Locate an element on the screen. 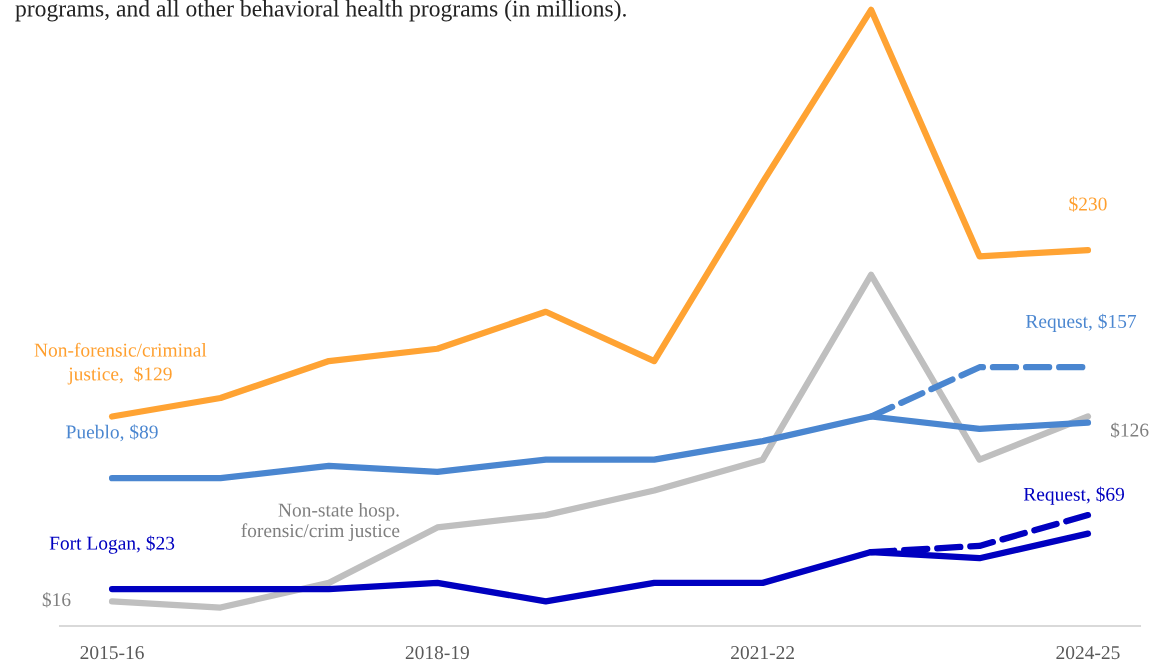 Image resolution: width=1153 pixels, height=664 pixels. annotation: Non-state hosp. forensic/crim justice is located at coordinates (320, 522).